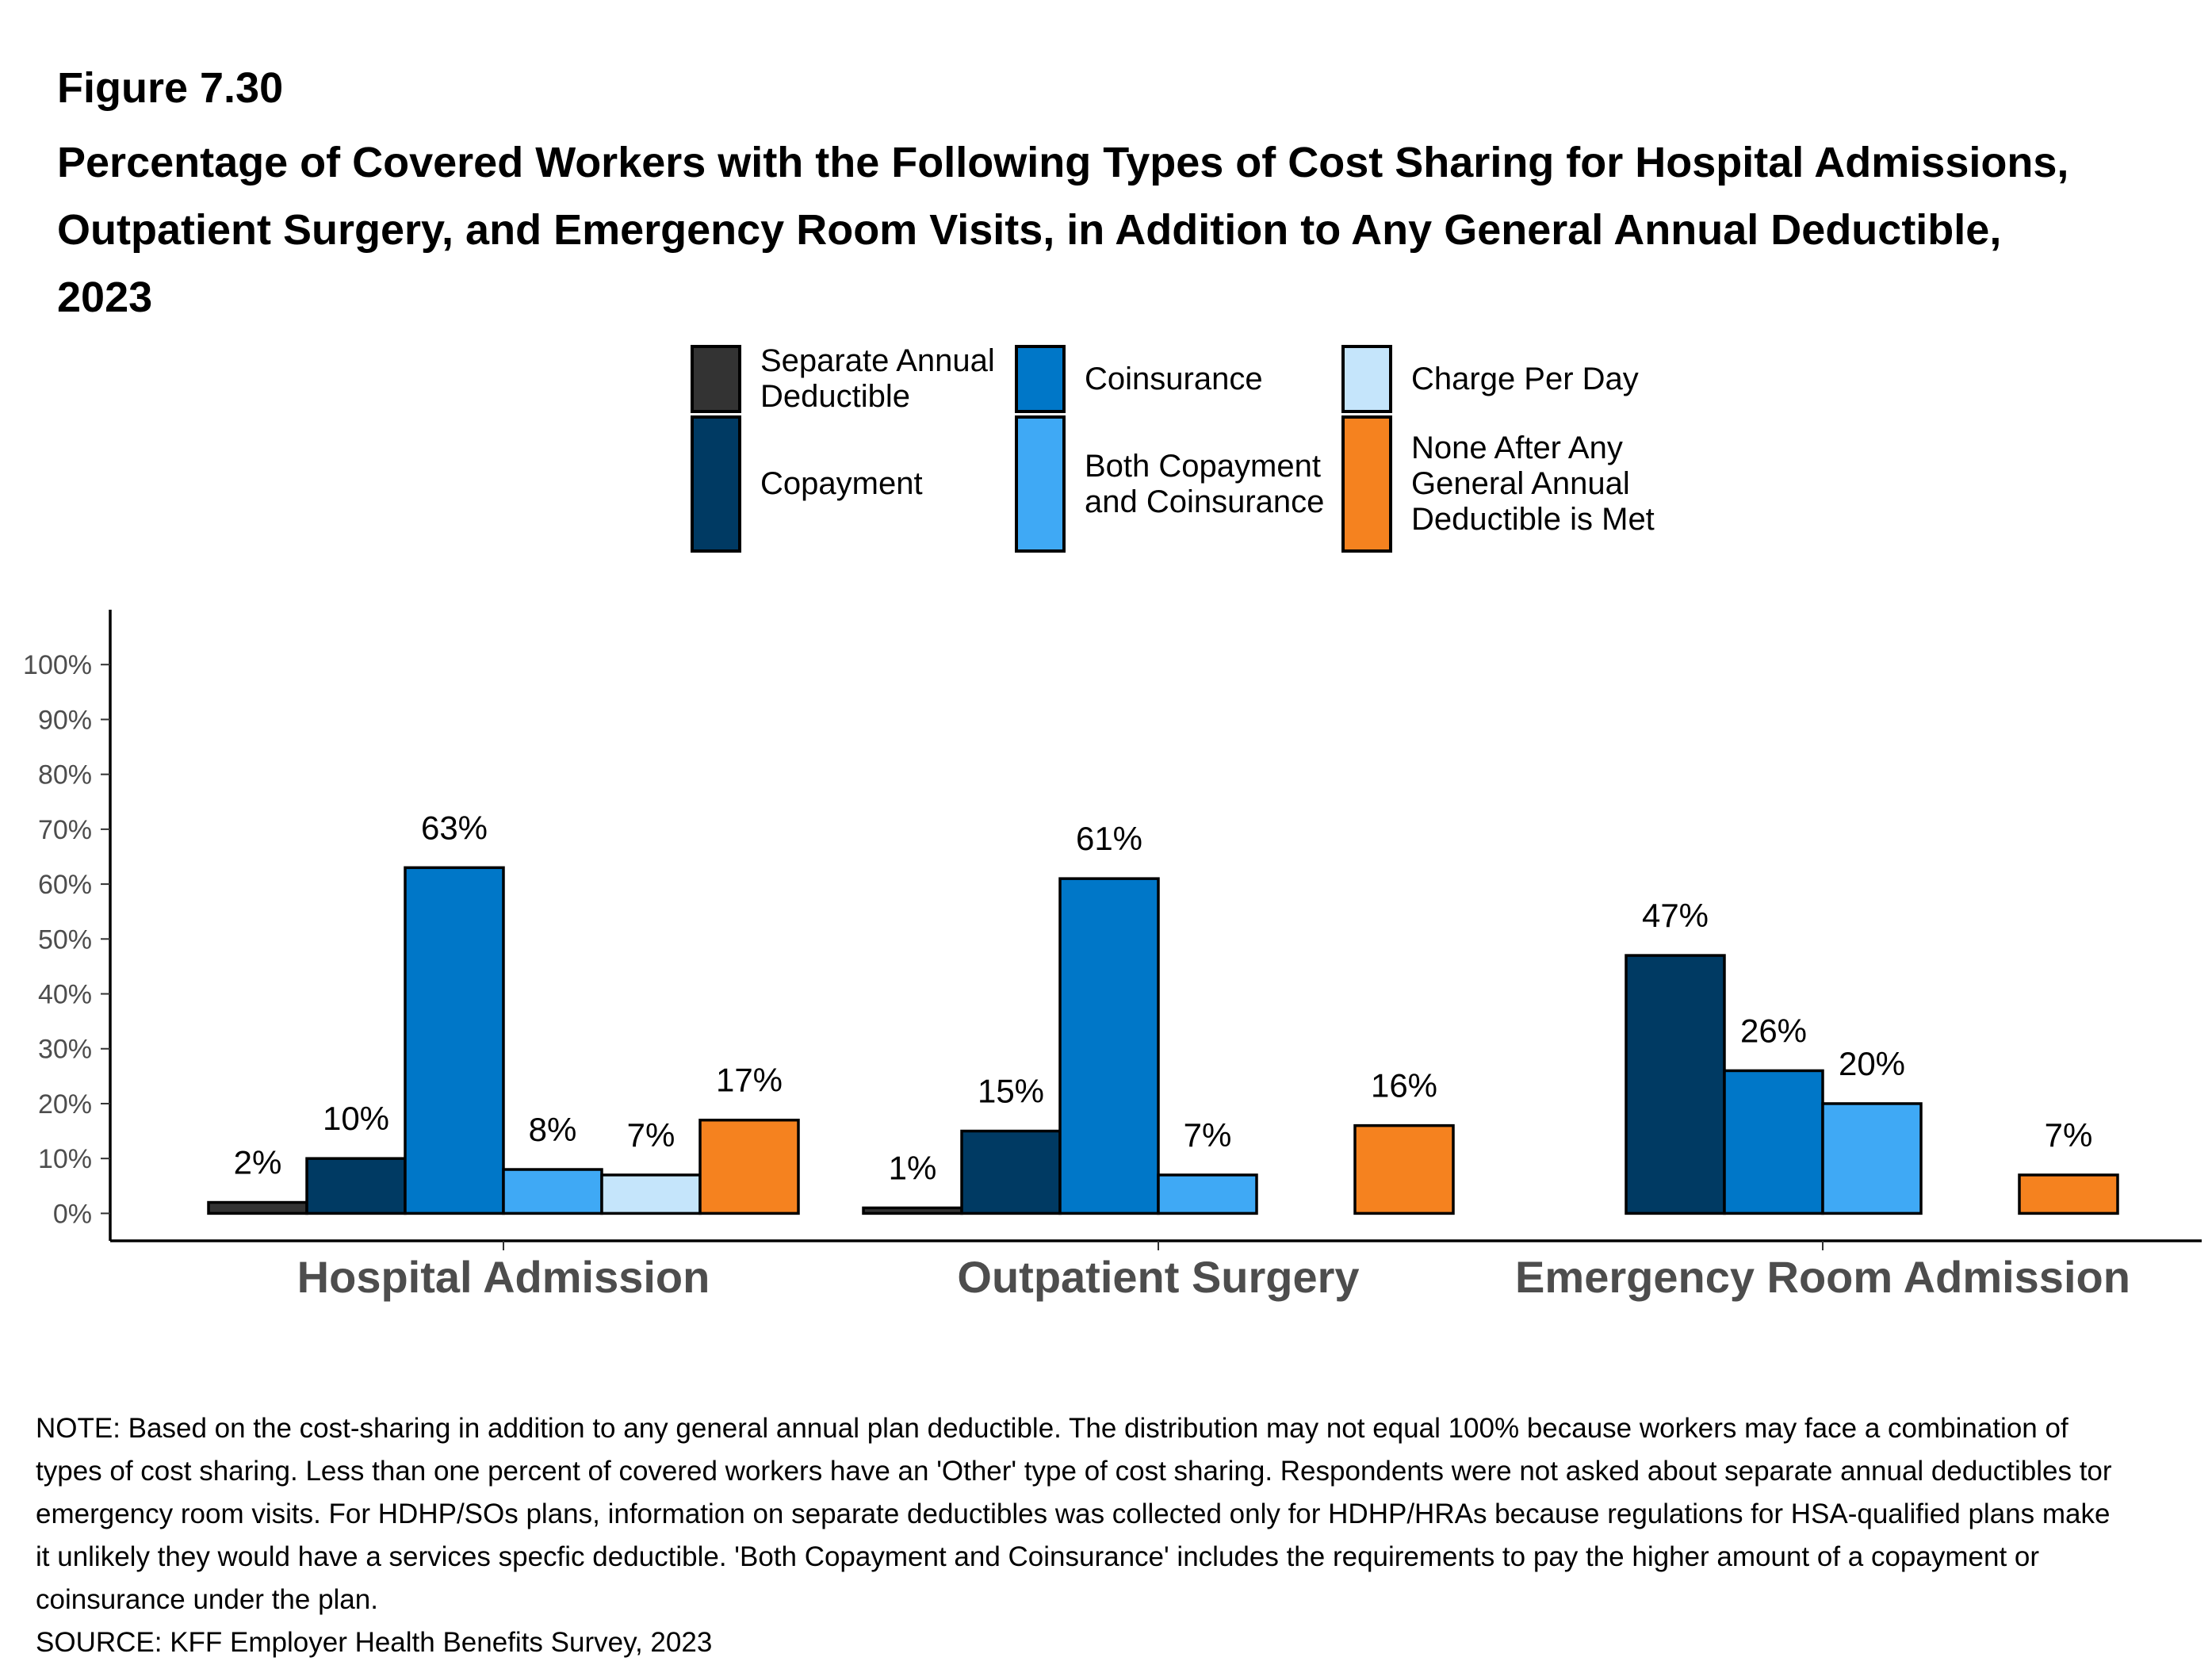 This screenshot has height=1665, width=2212. Describe the element at coordinates (72, 1214) in the screenshot. I see `y-tick-label: 0%` at that location.